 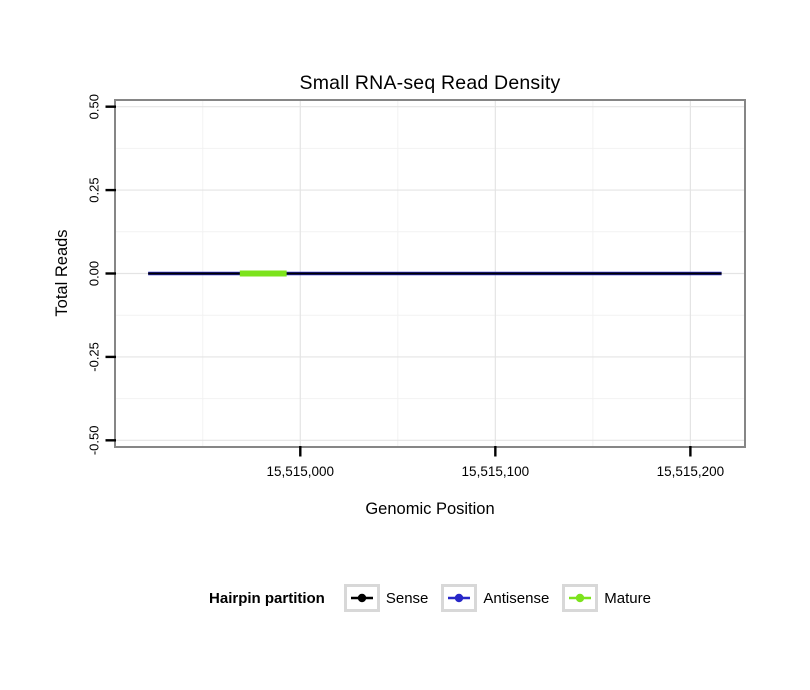 What do you see at coordinates (627, 598) in the screenshot?
I see `legend-item-label: Mature` at bounding box center [627, 598].